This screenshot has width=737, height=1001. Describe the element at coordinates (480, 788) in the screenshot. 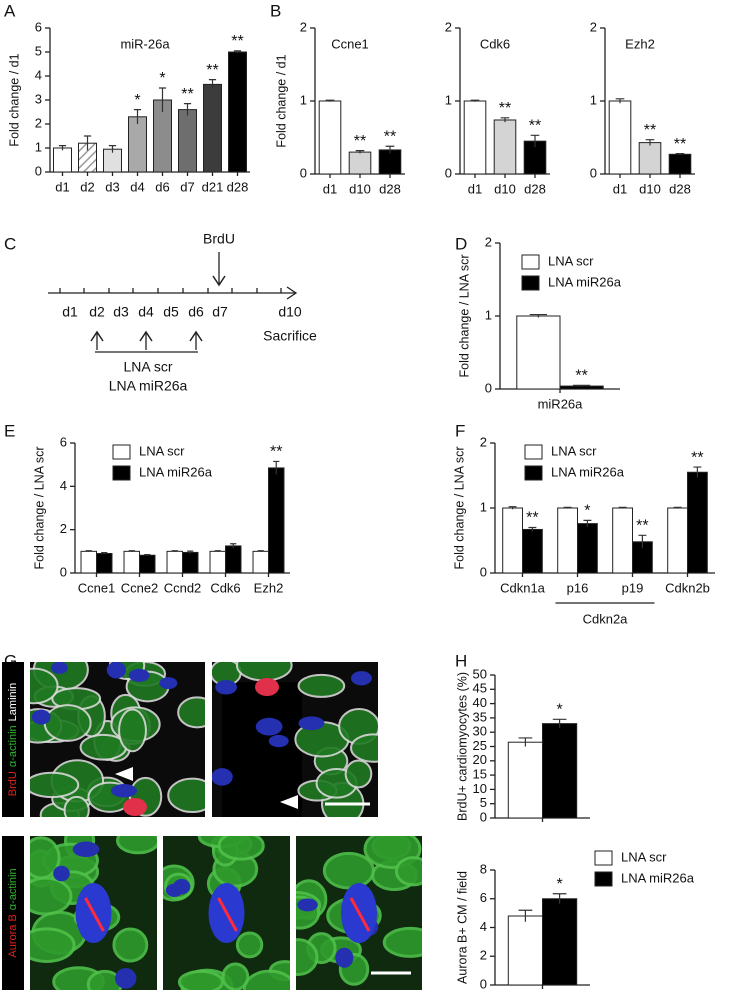

I see `y-tick-label: 10` at that location.